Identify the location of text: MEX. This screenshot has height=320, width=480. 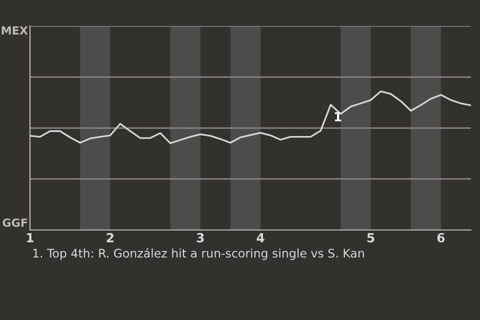
(15, 30).